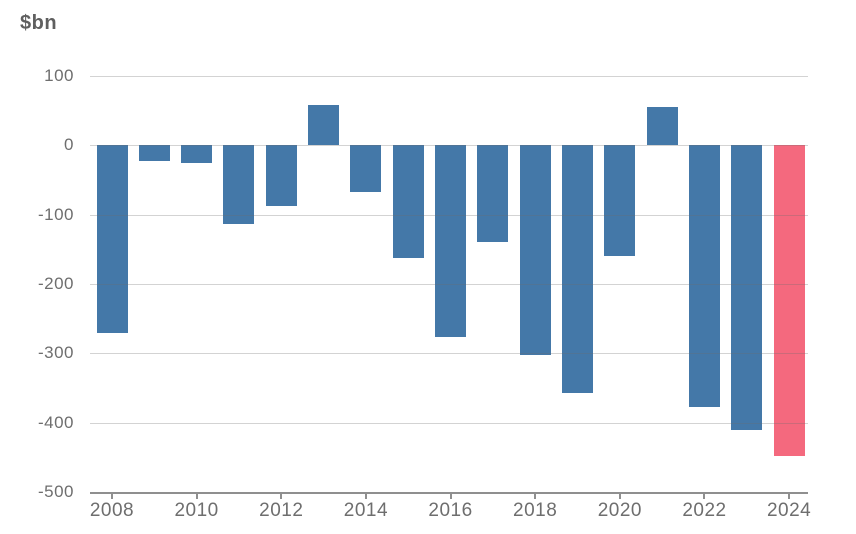 This screenshot has width=856, height=534. What do you see at coordinates (112, 239) in the screenshot?
I see `bar-2008` at bounding box center [112, 239].